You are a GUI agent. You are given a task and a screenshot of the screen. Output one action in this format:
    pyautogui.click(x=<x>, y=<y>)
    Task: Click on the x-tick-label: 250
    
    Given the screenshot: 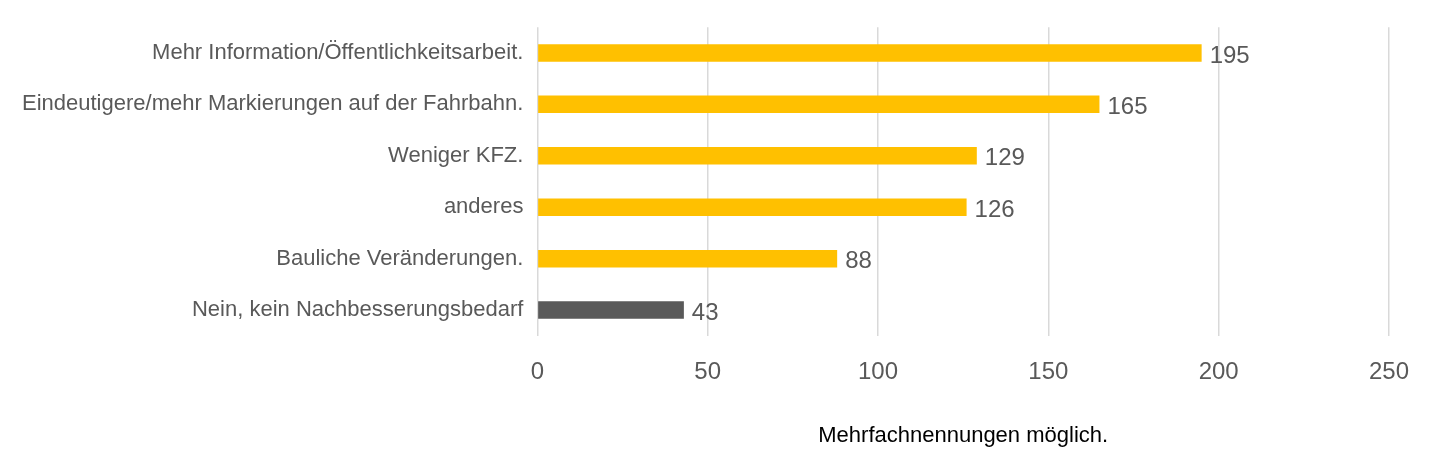 What is the action you would take?
    pyautogui.click(x=1388, y=370)
    